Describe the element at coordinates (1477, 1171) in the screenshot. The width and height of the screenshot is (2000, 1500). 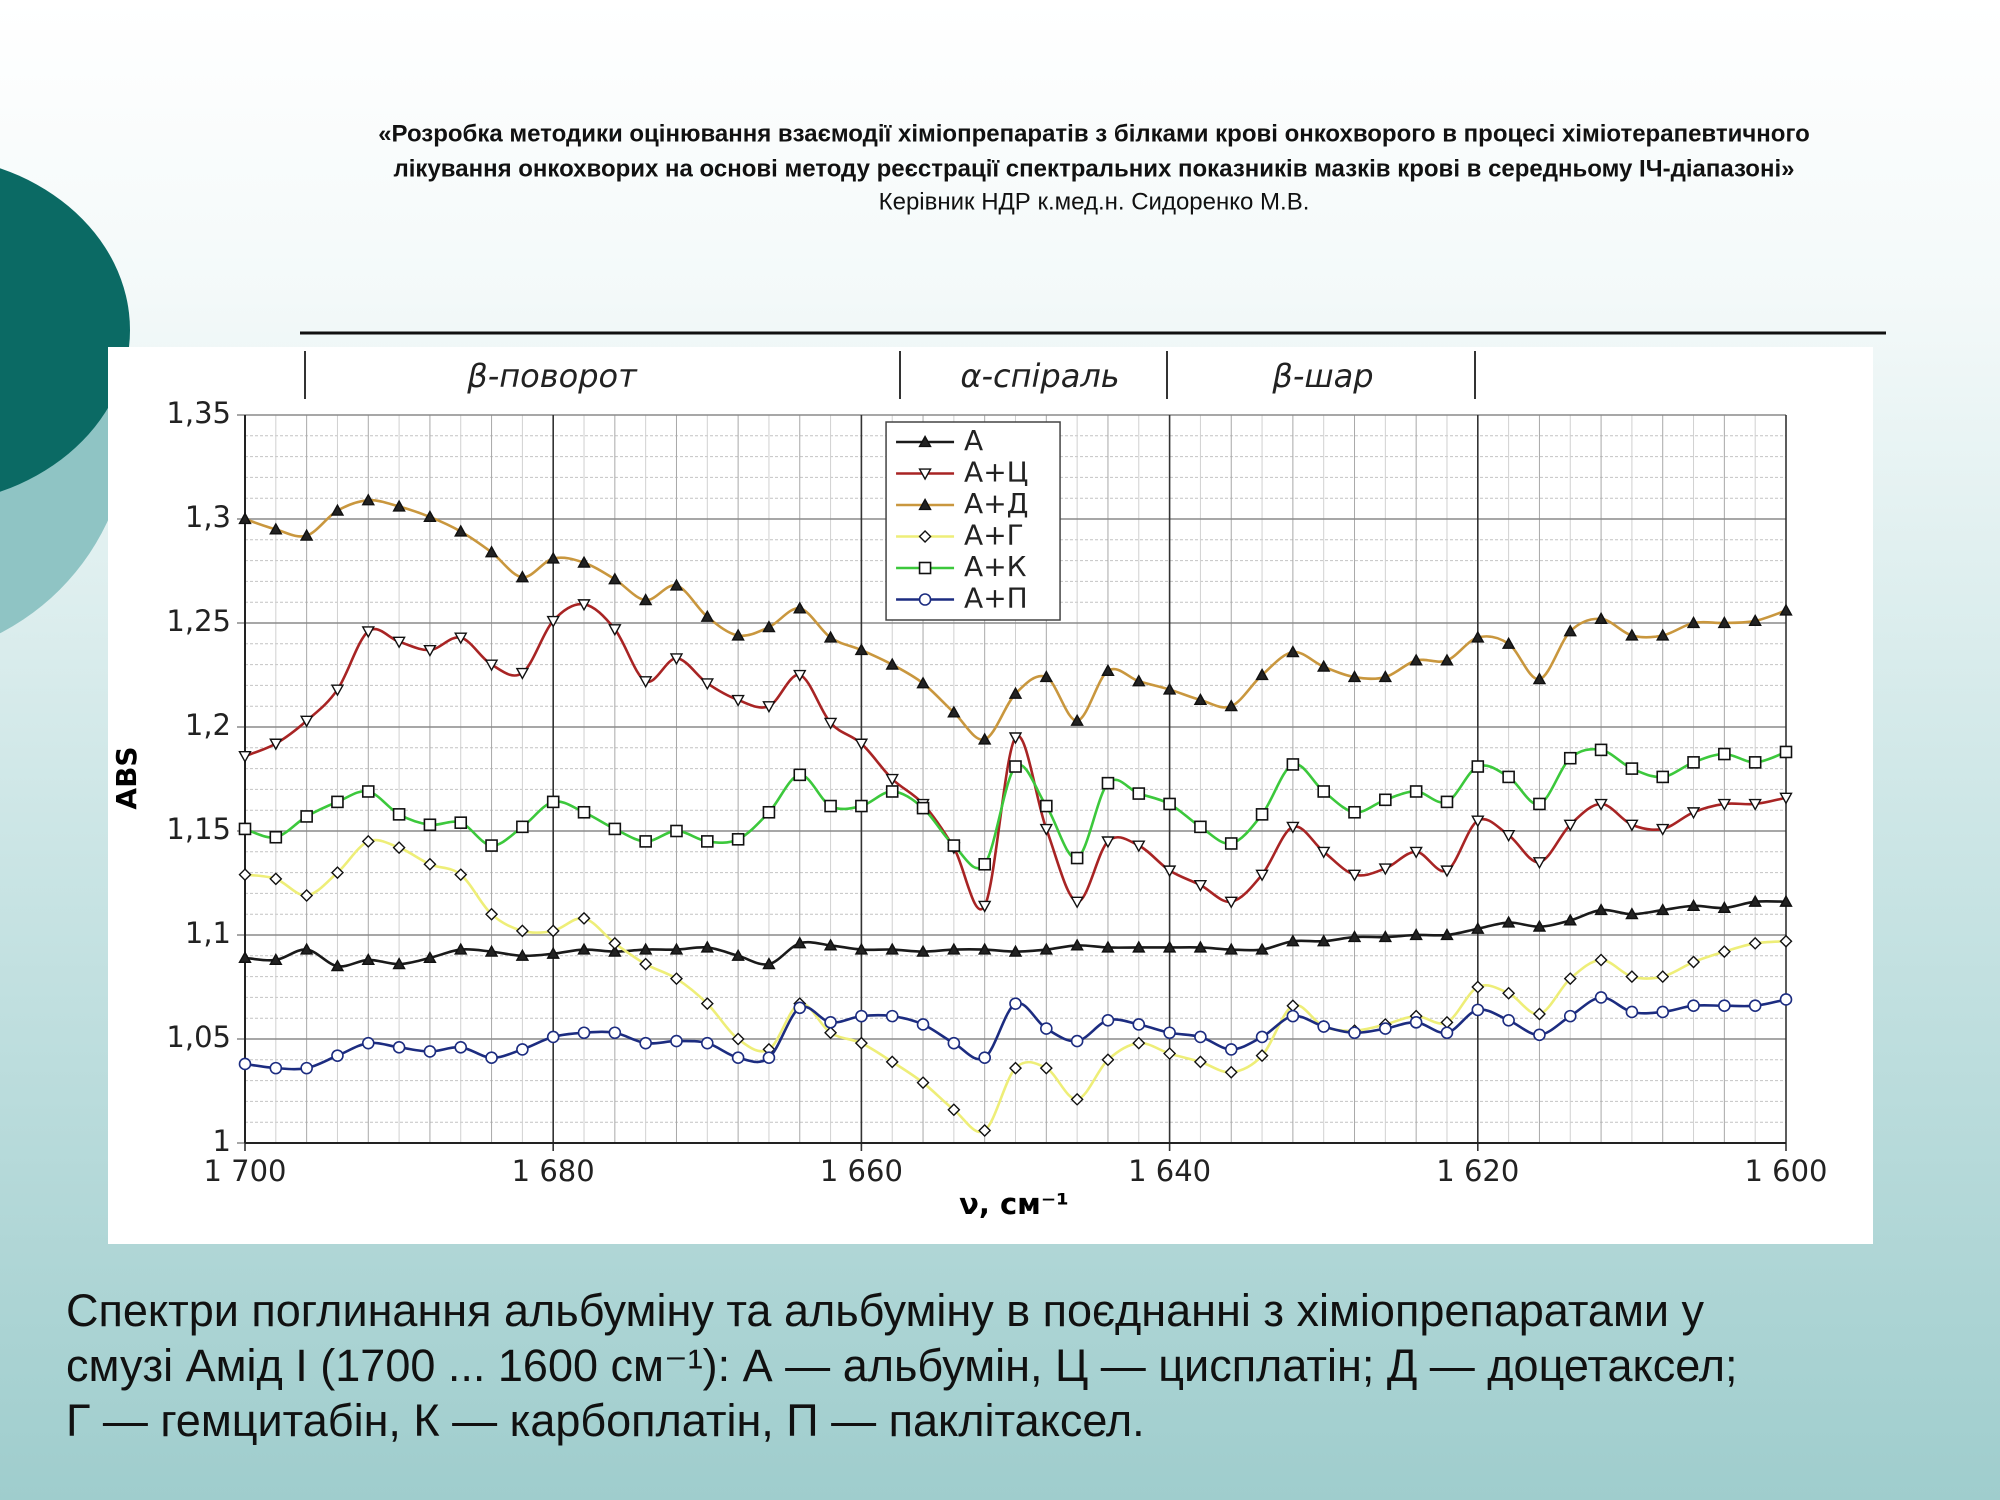
I see `x-tick-label: 1 620` at that location.